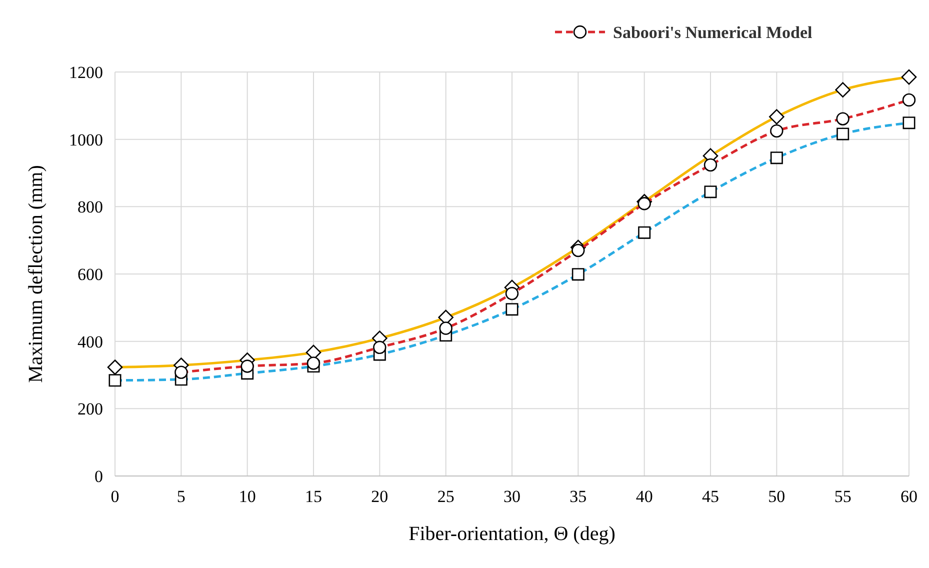 The height and width of the screenshot is (568, 929). What do you see at coordinates (445, 496) in the screenshot?
I see `x-tick-label: 25` at bounding box center [445, 496].